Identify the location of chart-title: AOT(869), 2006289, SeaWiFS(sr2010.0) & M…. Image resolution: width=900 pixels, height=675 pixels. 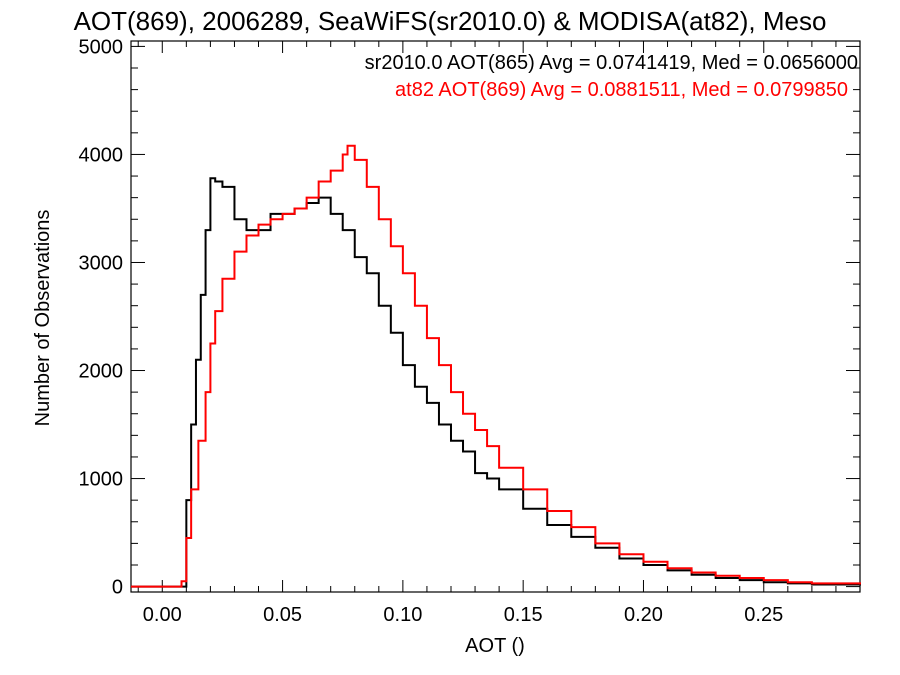
(450, 21).